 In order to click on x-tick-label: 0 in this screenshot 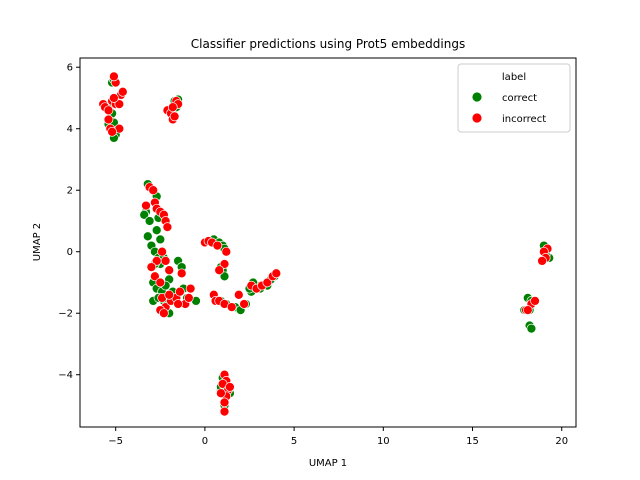, I will do `click(205, 441)`.